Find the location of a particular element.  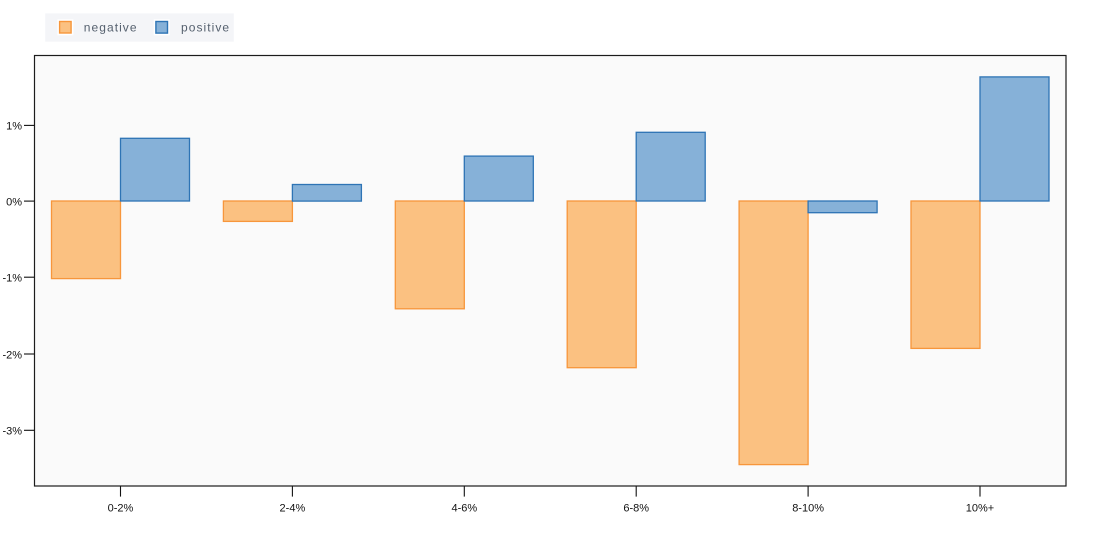

svg-text: -2% is located at coordinates (12, 355).